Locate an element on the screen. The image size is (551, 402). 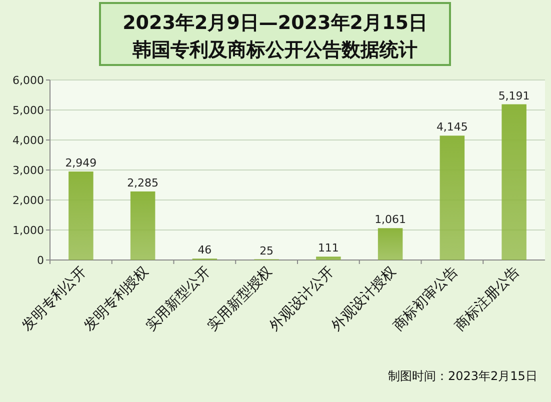
y-tick-label: 6,000 is located at coordinates (28, 80).